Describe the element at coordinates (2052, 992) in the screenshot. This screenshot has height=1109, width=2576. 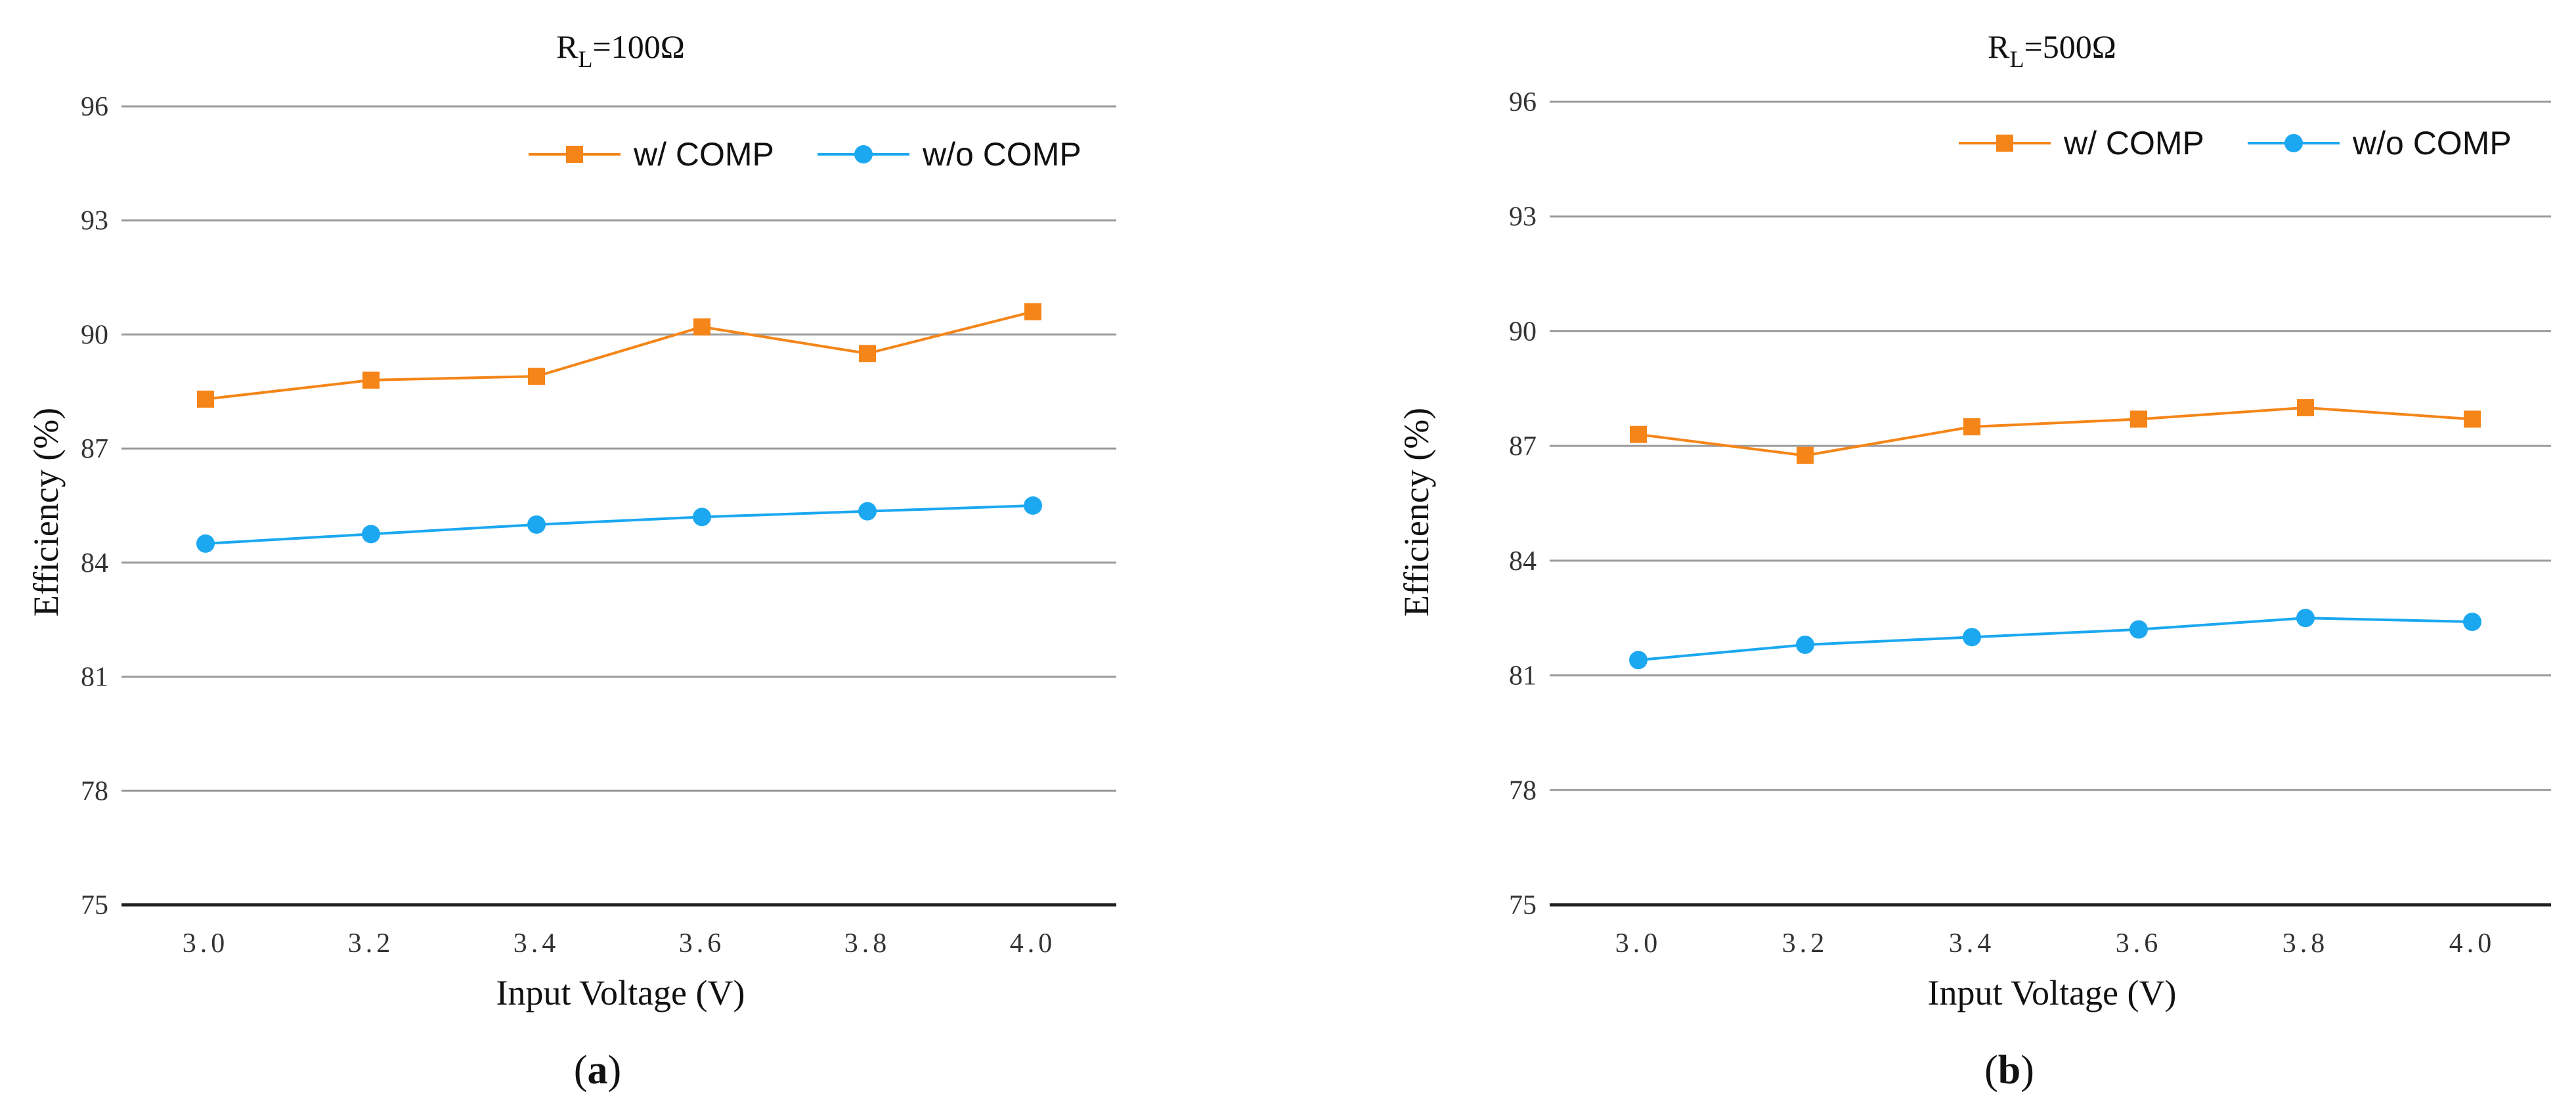
I see `chart-b-x-axis-label: Input Voltage (V)` at that location.